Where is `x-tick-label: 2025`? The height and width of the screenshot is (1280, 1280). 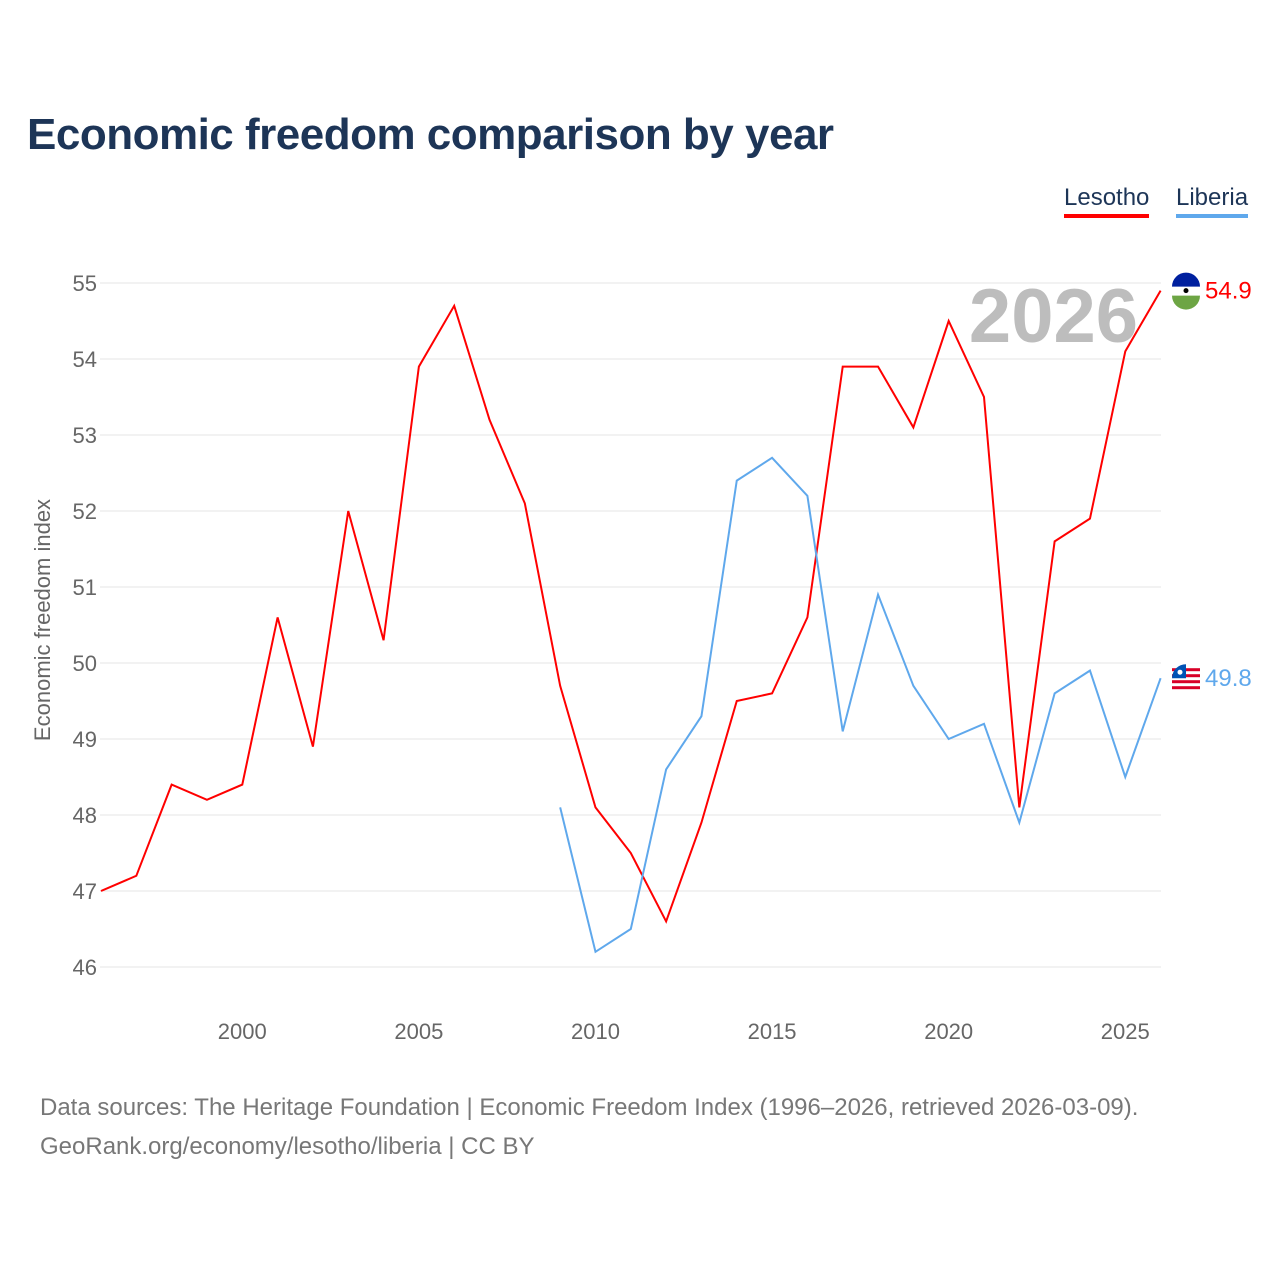 x-tick-label: 2025 is located at coordinates (1125, 1031).